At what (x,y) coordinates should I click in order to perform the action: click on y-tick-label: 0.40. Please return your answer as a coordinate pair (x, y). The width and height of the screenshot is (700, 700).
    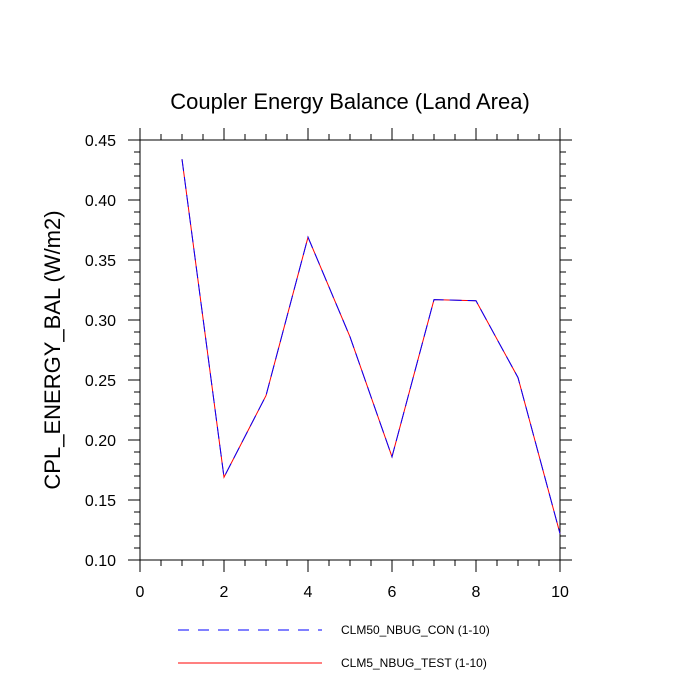
    Looking at the image, I should click on (100, 201).